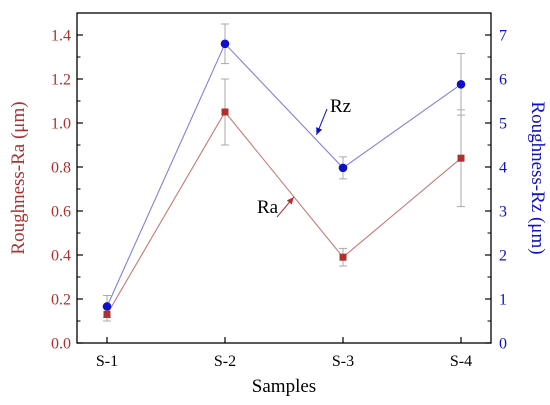  Describe the element at coordinates (61, 344) in the screenshot. I see `left-tick-label: 0.0` at that location.